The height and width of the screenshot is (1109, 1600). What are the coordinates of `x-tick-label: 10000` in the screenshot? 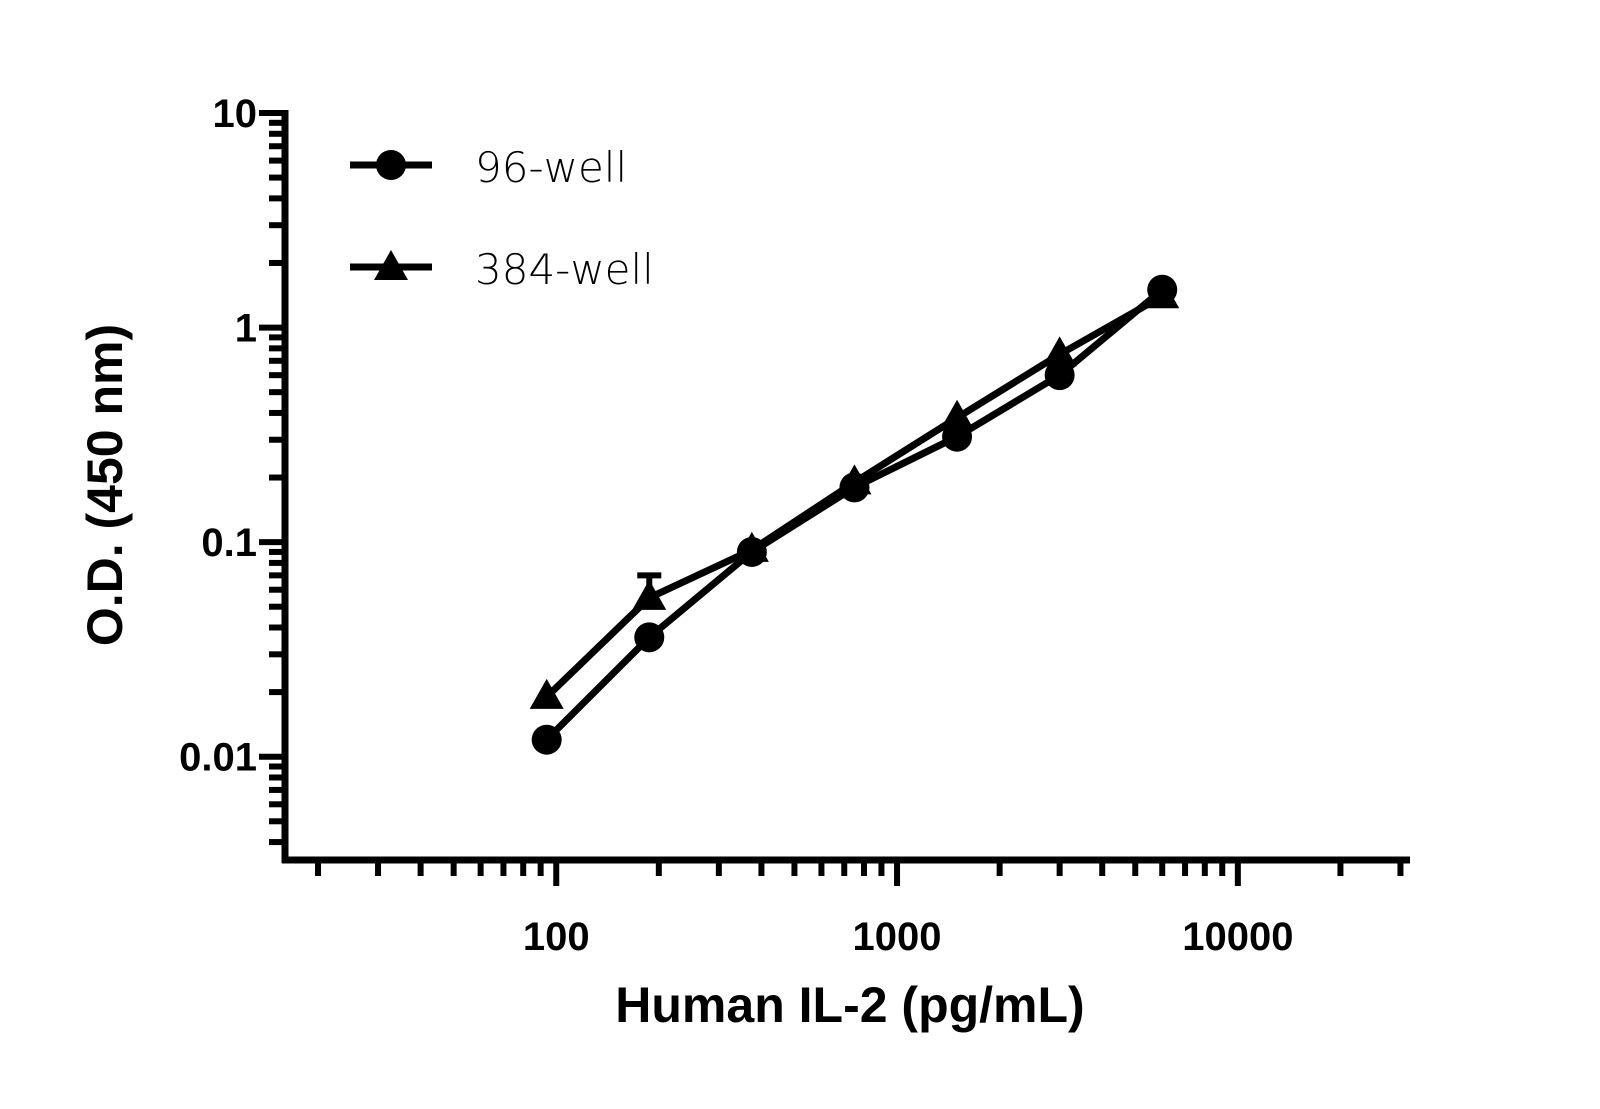 It's located at (1237, 937).